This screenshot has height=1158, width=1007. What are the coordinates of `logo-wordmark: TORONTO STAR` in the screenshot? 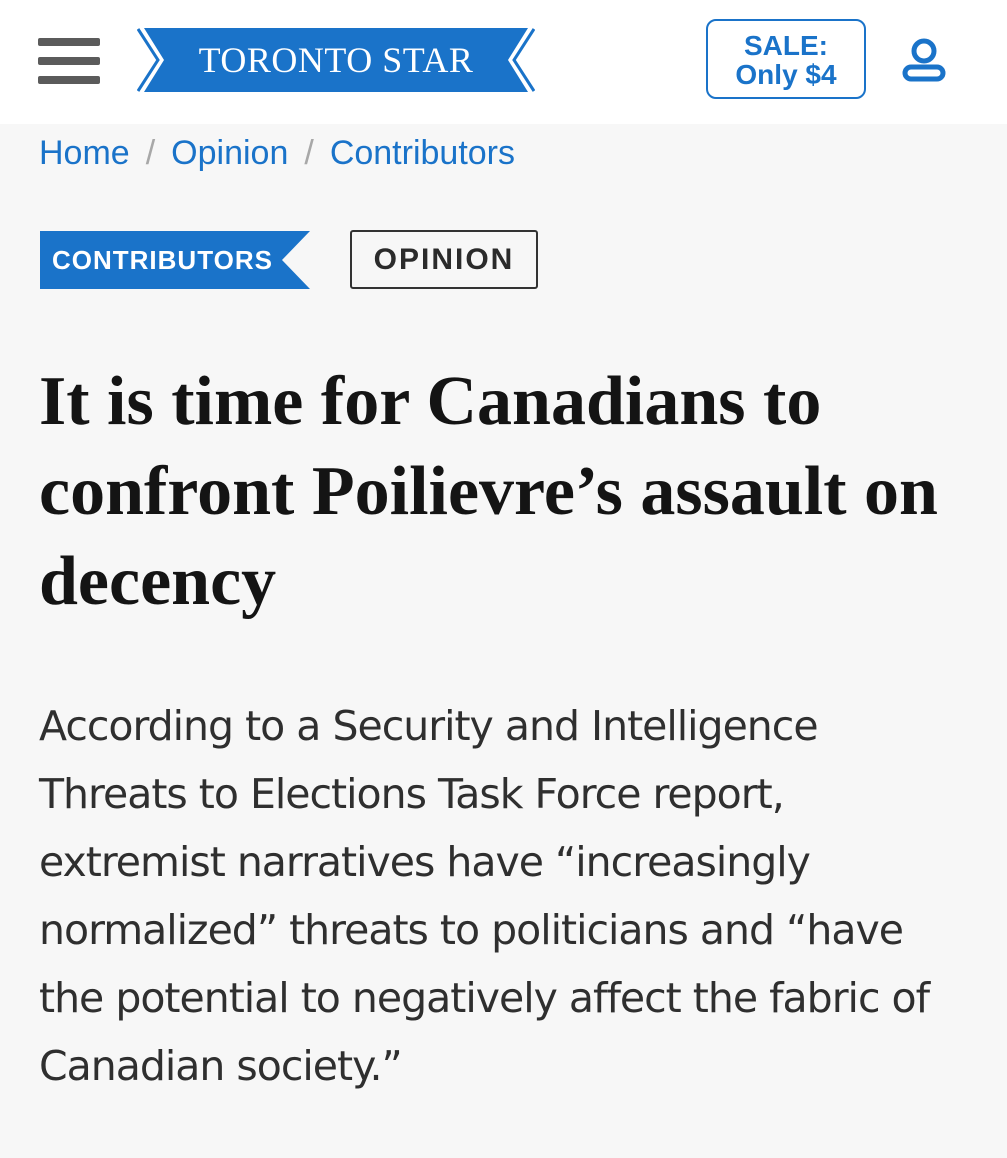 It's located at (336, 60).